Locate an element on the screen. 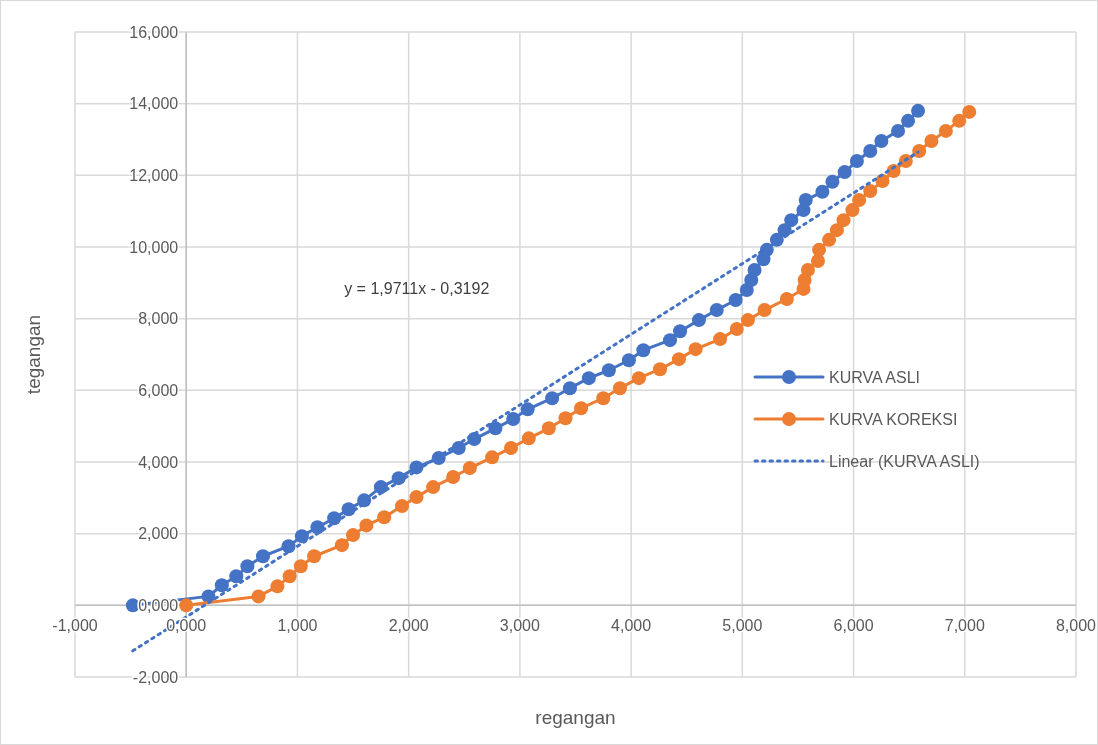 This screenshot has height=745, width=1098. y-axis-title: tegangan is located at coordinates (33, 354).